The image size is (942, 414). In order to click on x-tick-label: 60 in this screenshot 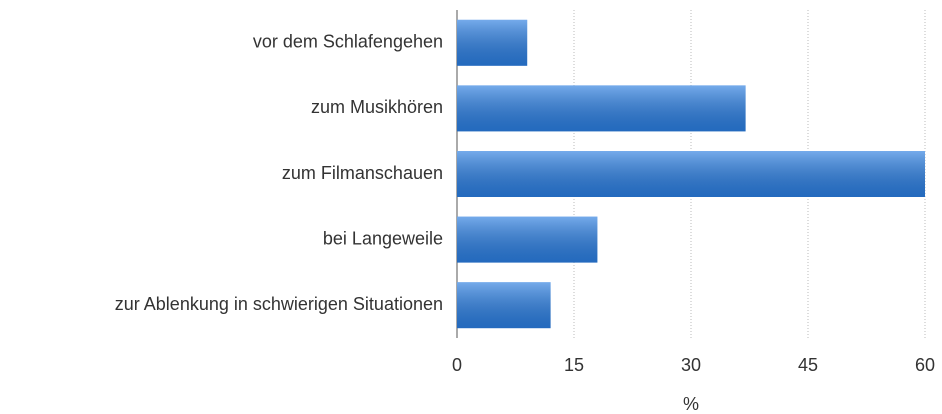, I will do `click(925, 365)`.